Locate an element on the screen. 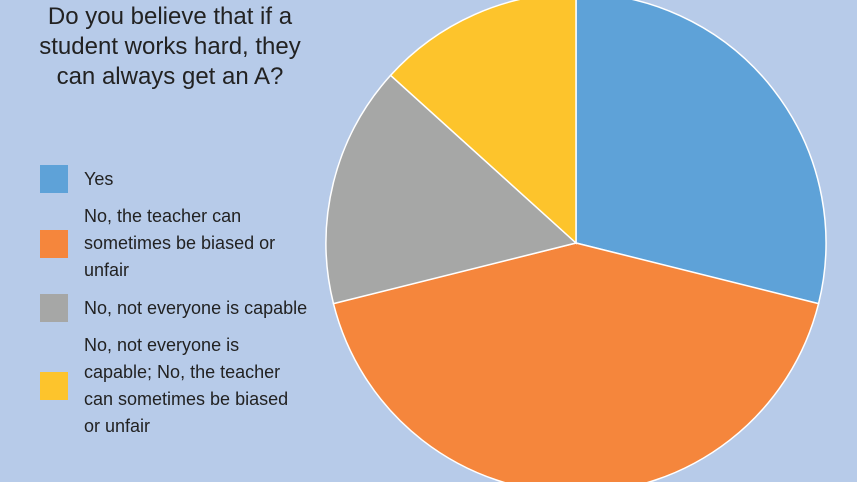  legend-label: No, not everyone is capable is located at coordinates (196, 307).